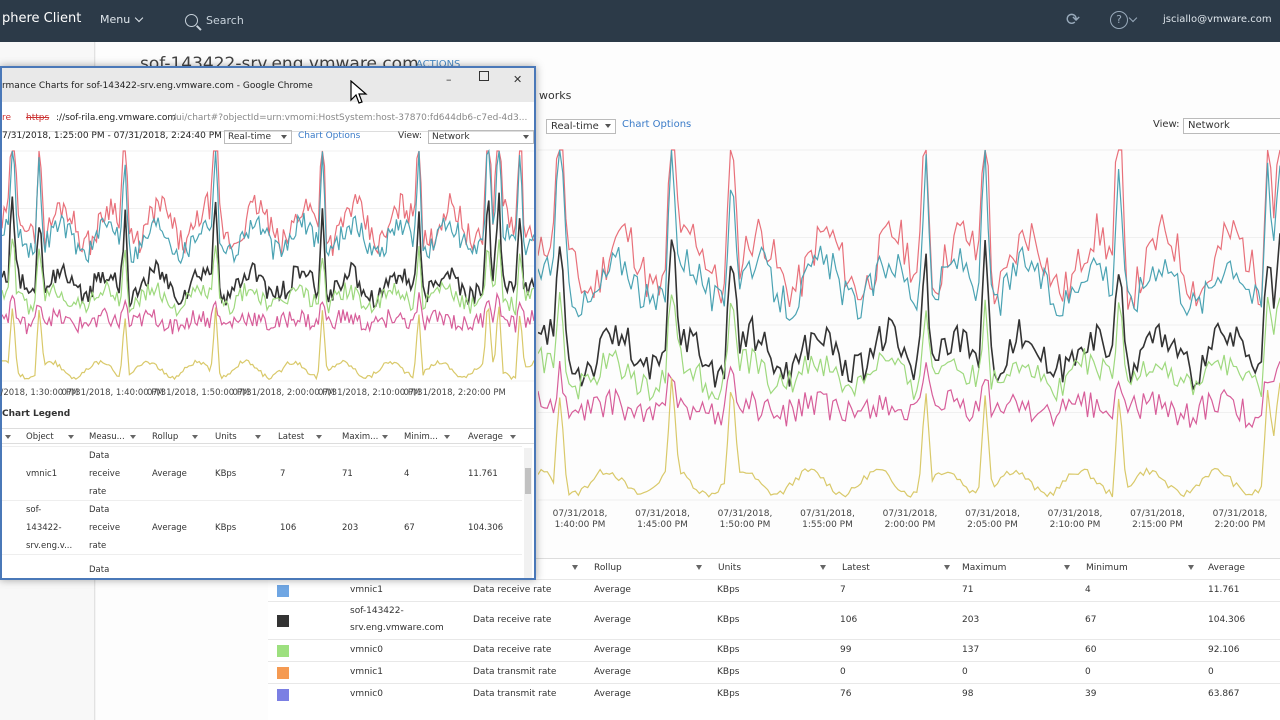 This screenshot has height=720, width=1280. What do you see at coordinates (115, 19) in the screenshot?
I see `menu-label: Menu` at bounding box center [115, 19].